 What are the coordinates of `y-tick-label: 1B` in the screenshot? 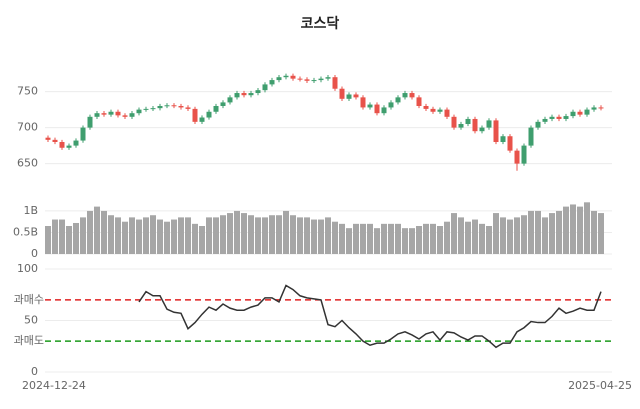 It's located at (30, 210).